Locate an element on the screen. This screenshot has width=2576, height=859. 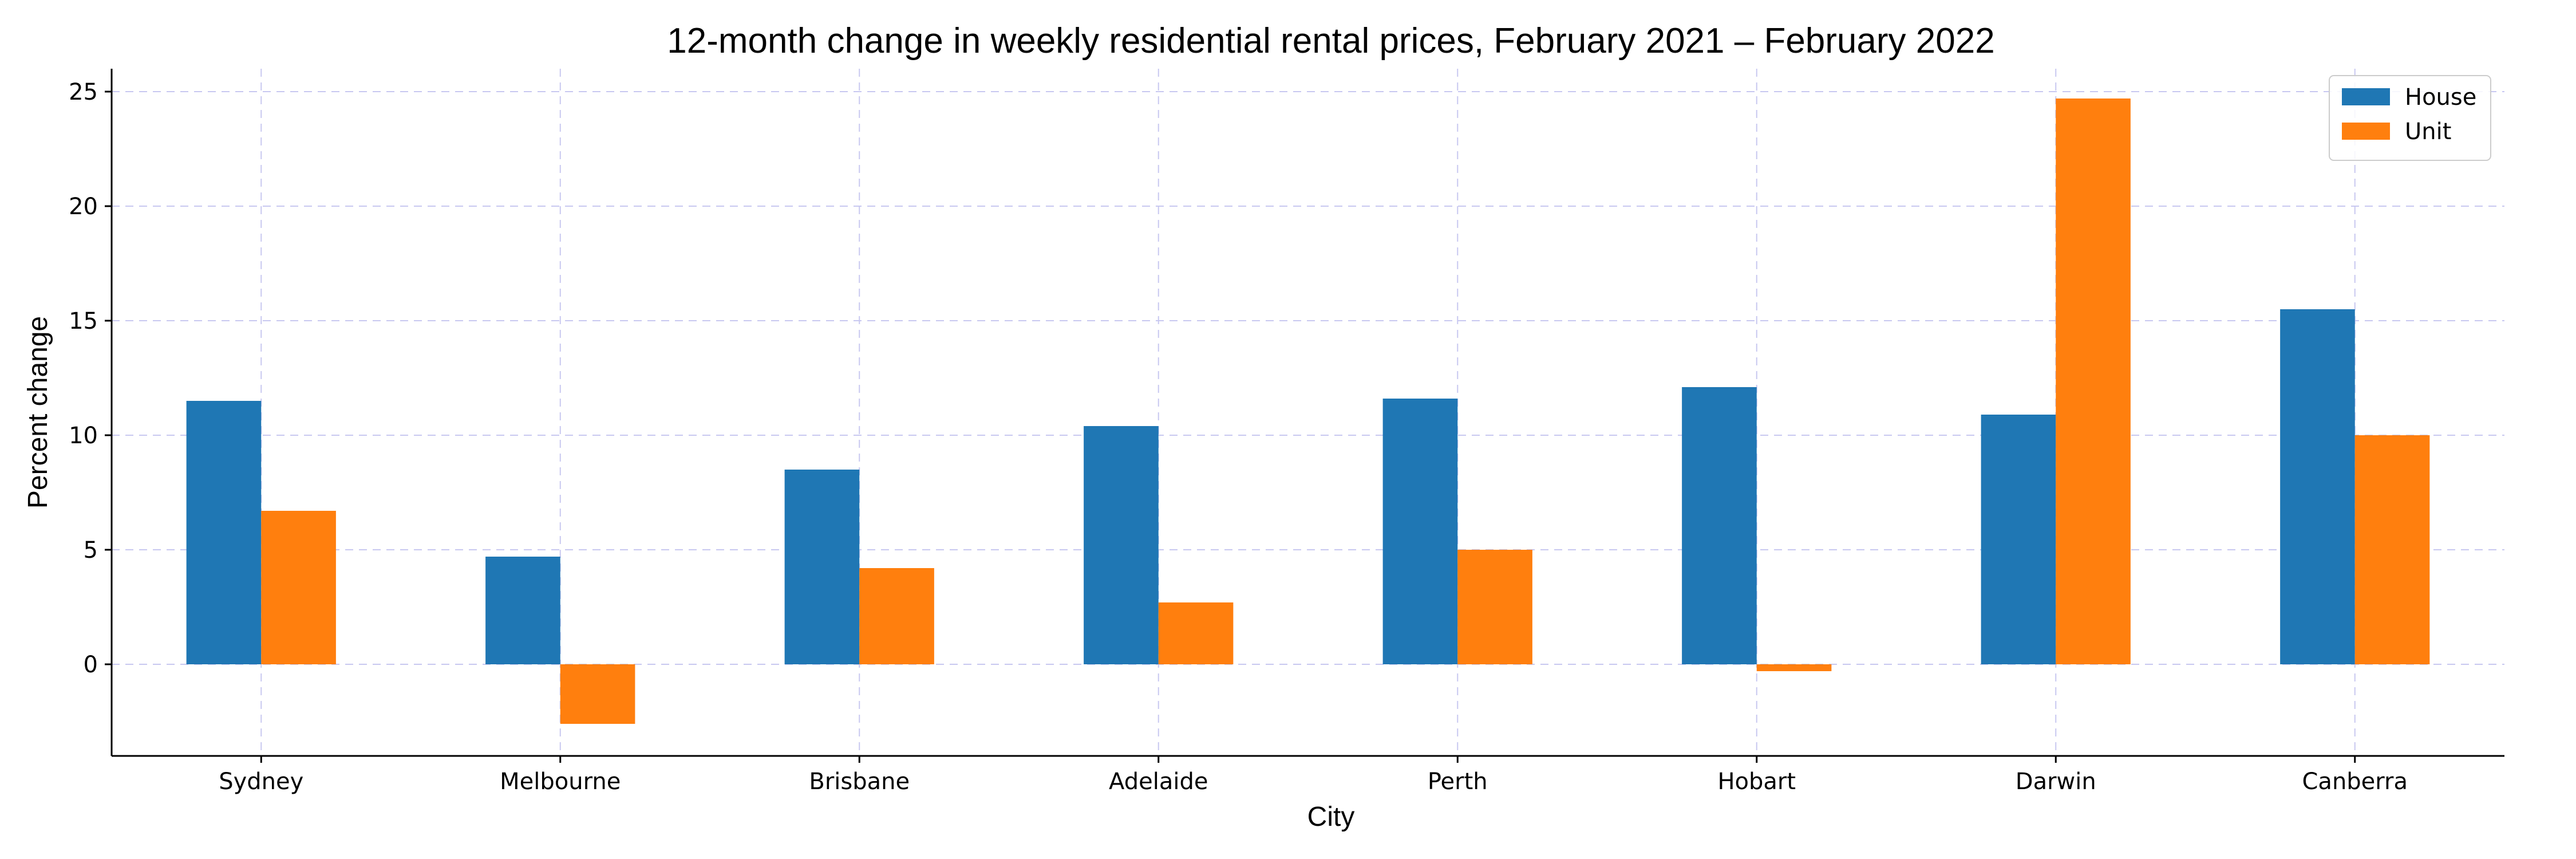
legend-swatch-house is located at coordinates (2366, 96).